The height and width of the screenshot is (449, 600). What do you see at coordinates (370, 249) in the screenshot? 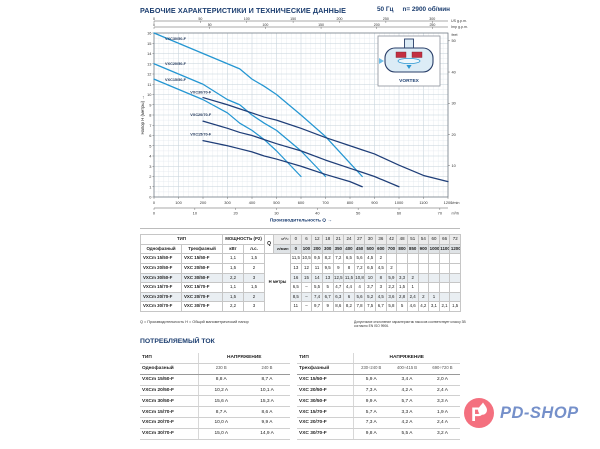
I see `flow-lmin: 500` at bounding box center [370, 249].